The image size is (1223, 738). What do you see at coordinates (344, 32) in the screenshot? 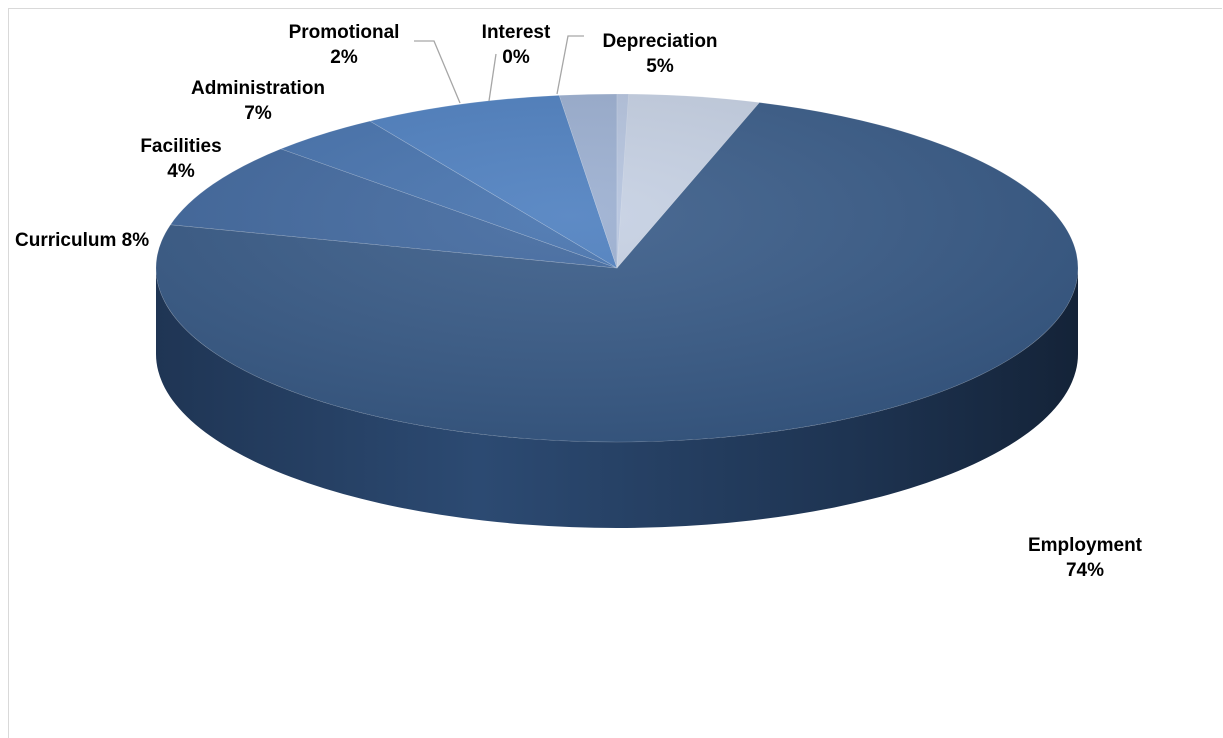
I see `data-label-name: Promotional` at bounding box center [344, 32].